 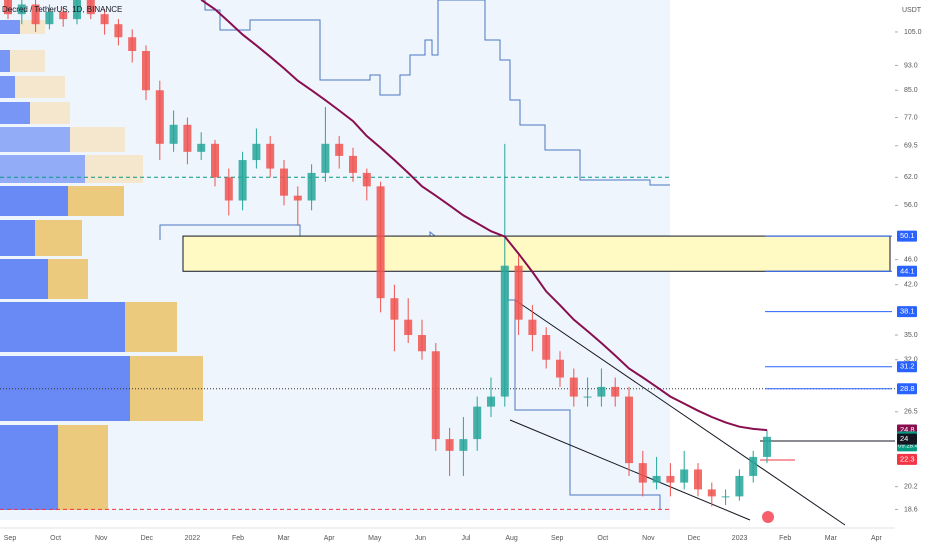 I want to click on price-zone, so click(x=536, y=253).